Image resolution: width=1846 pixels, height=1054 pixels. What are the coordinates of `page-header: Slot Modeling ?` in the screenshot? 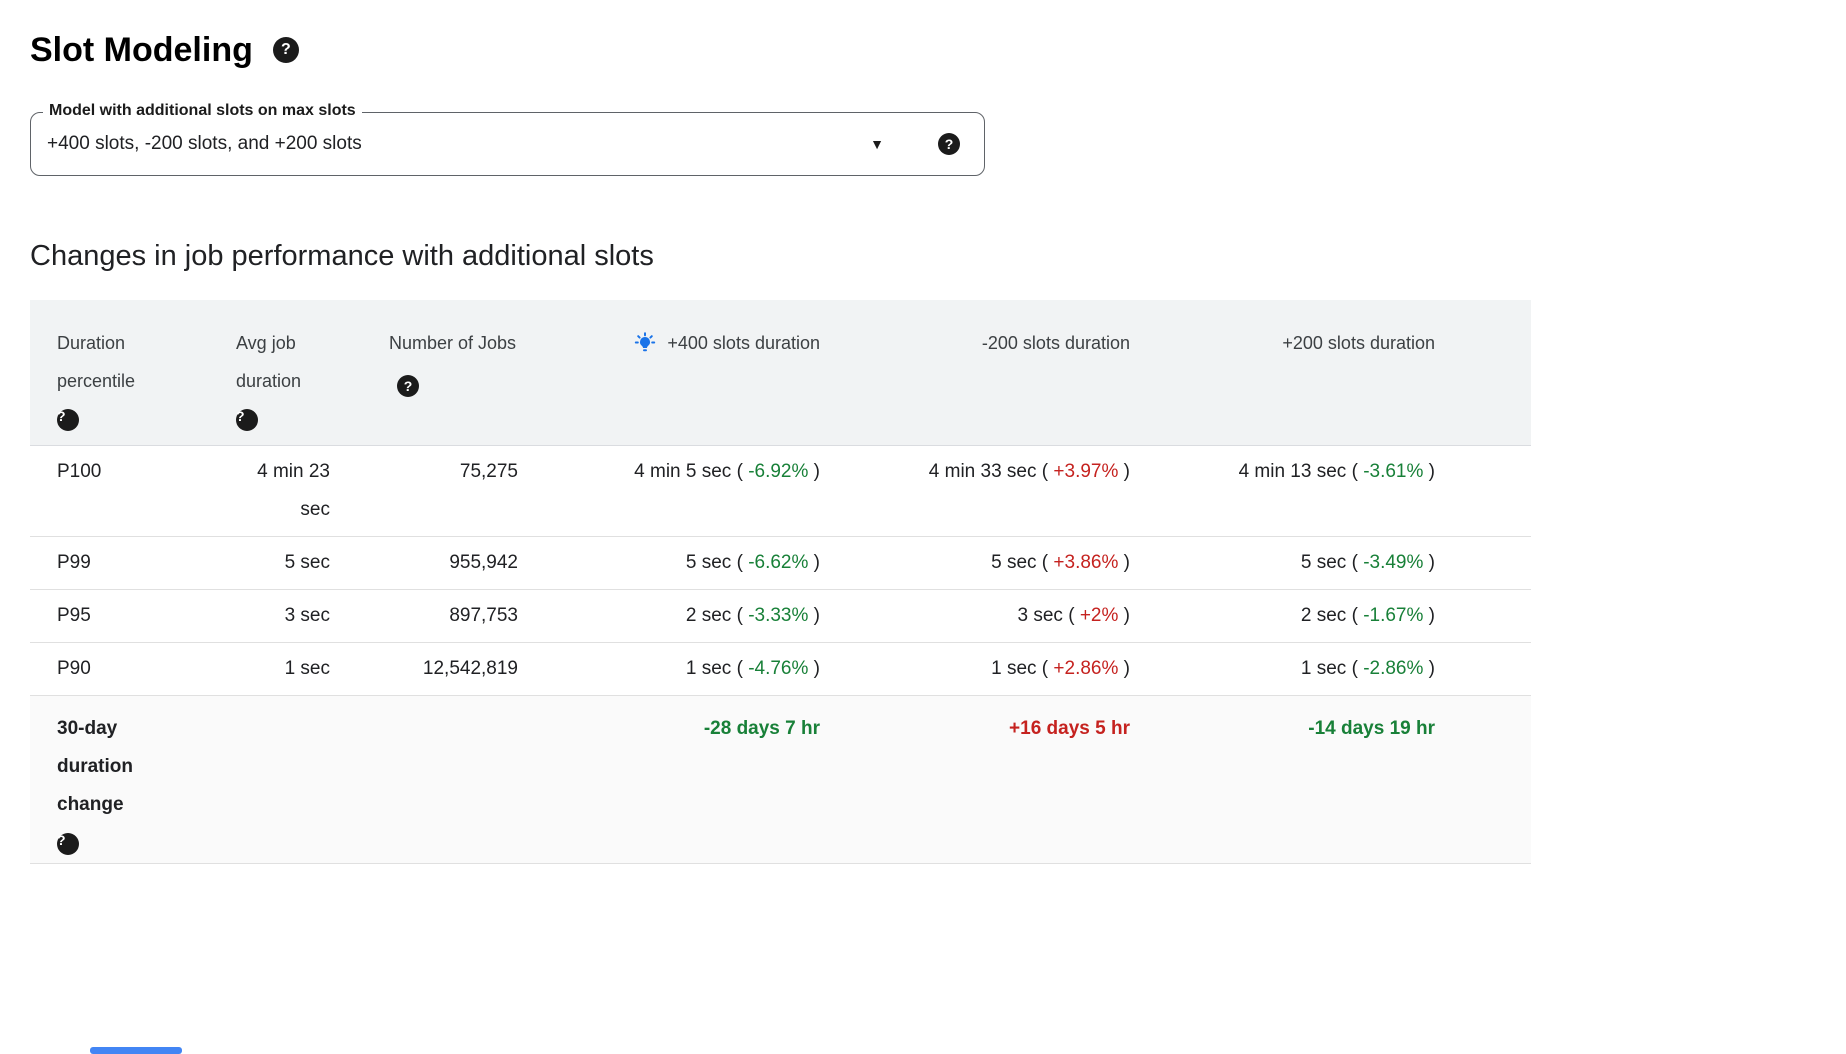 It's located at (938, 50).